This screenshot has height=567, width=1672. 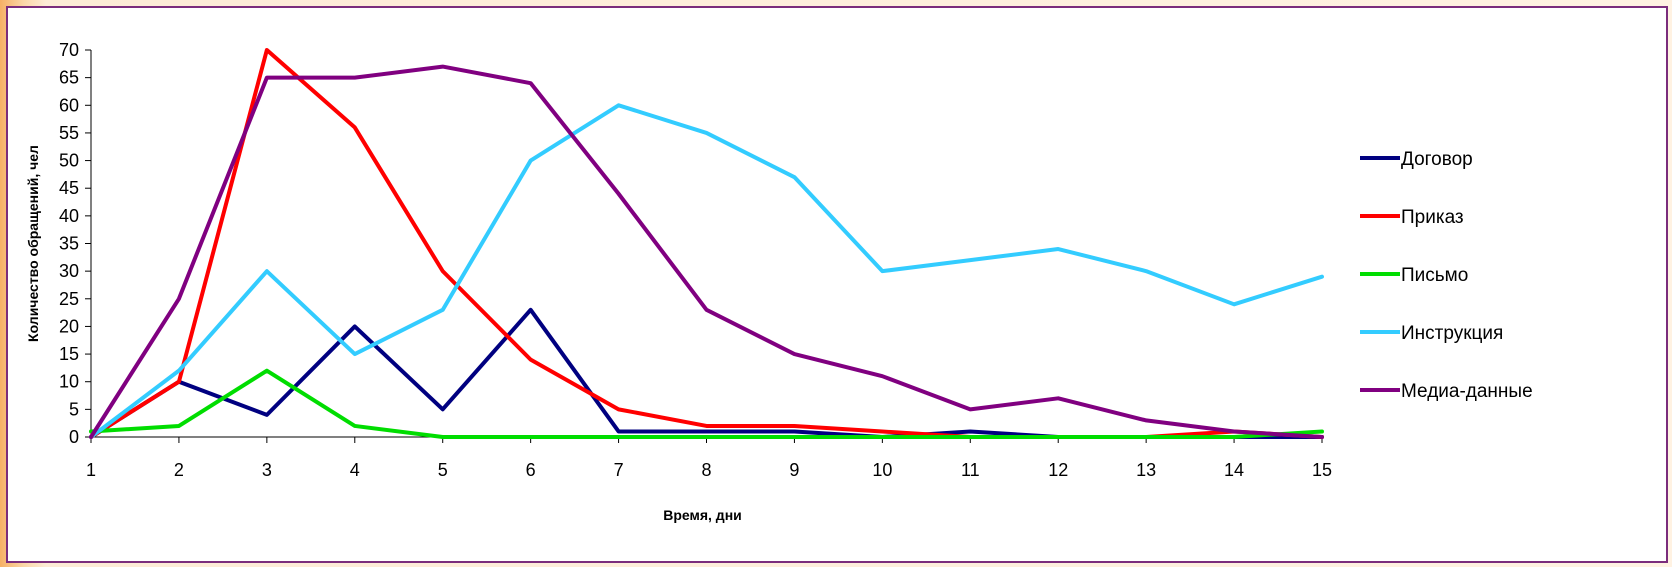 What do you see at coordinates (69, 216) in the screenshot?
I see `y-tick-label: 40` at bounding box center [69, 216].